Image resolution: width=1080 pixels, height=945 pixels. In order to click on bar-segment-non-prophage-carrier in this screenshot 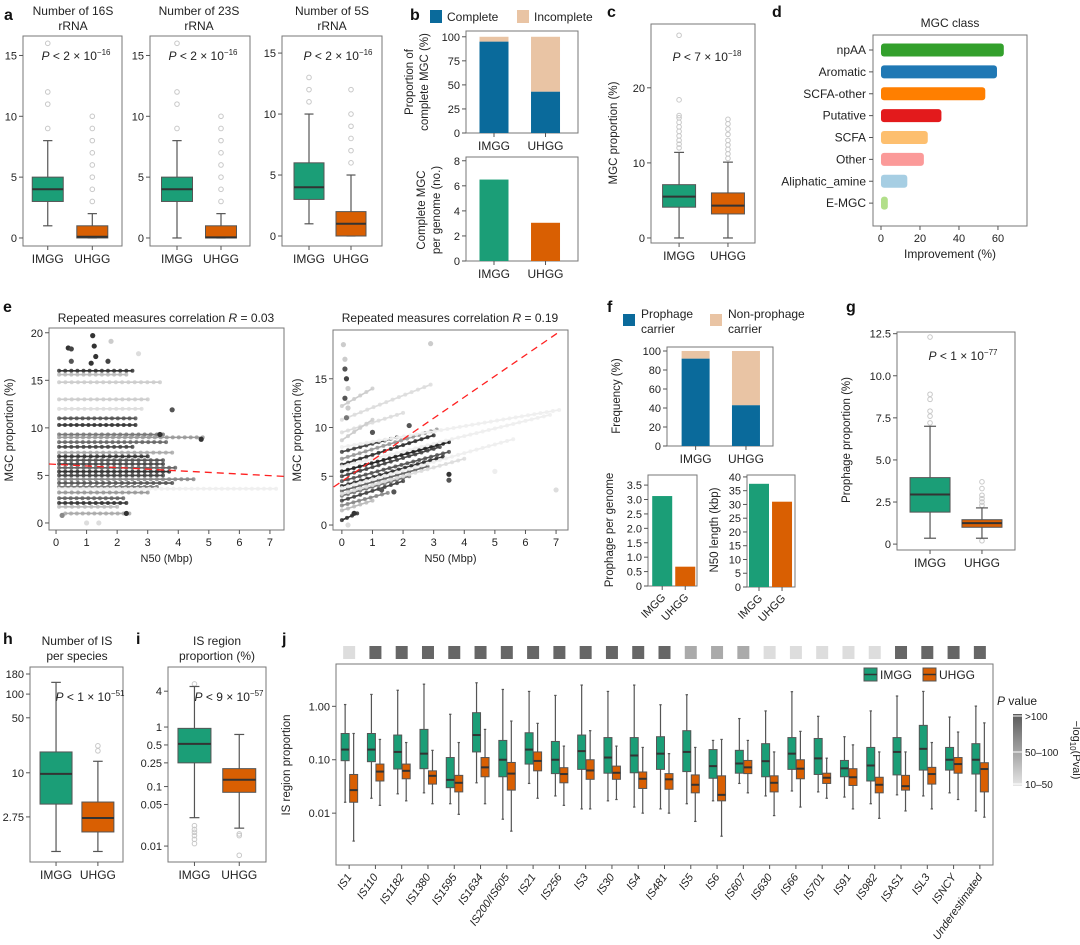, I will do `click(745, 378)`.